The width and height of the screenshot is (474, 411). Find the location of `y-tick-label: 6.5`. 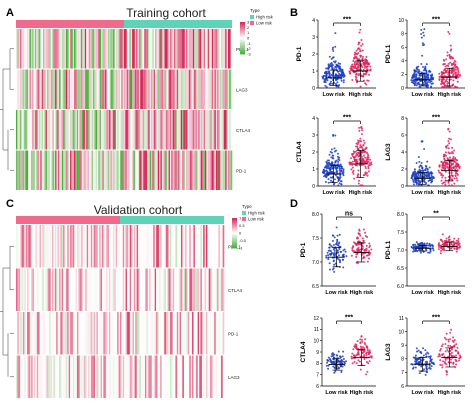

y-tick-label: 6.5 is located at coordinates (400, 269).